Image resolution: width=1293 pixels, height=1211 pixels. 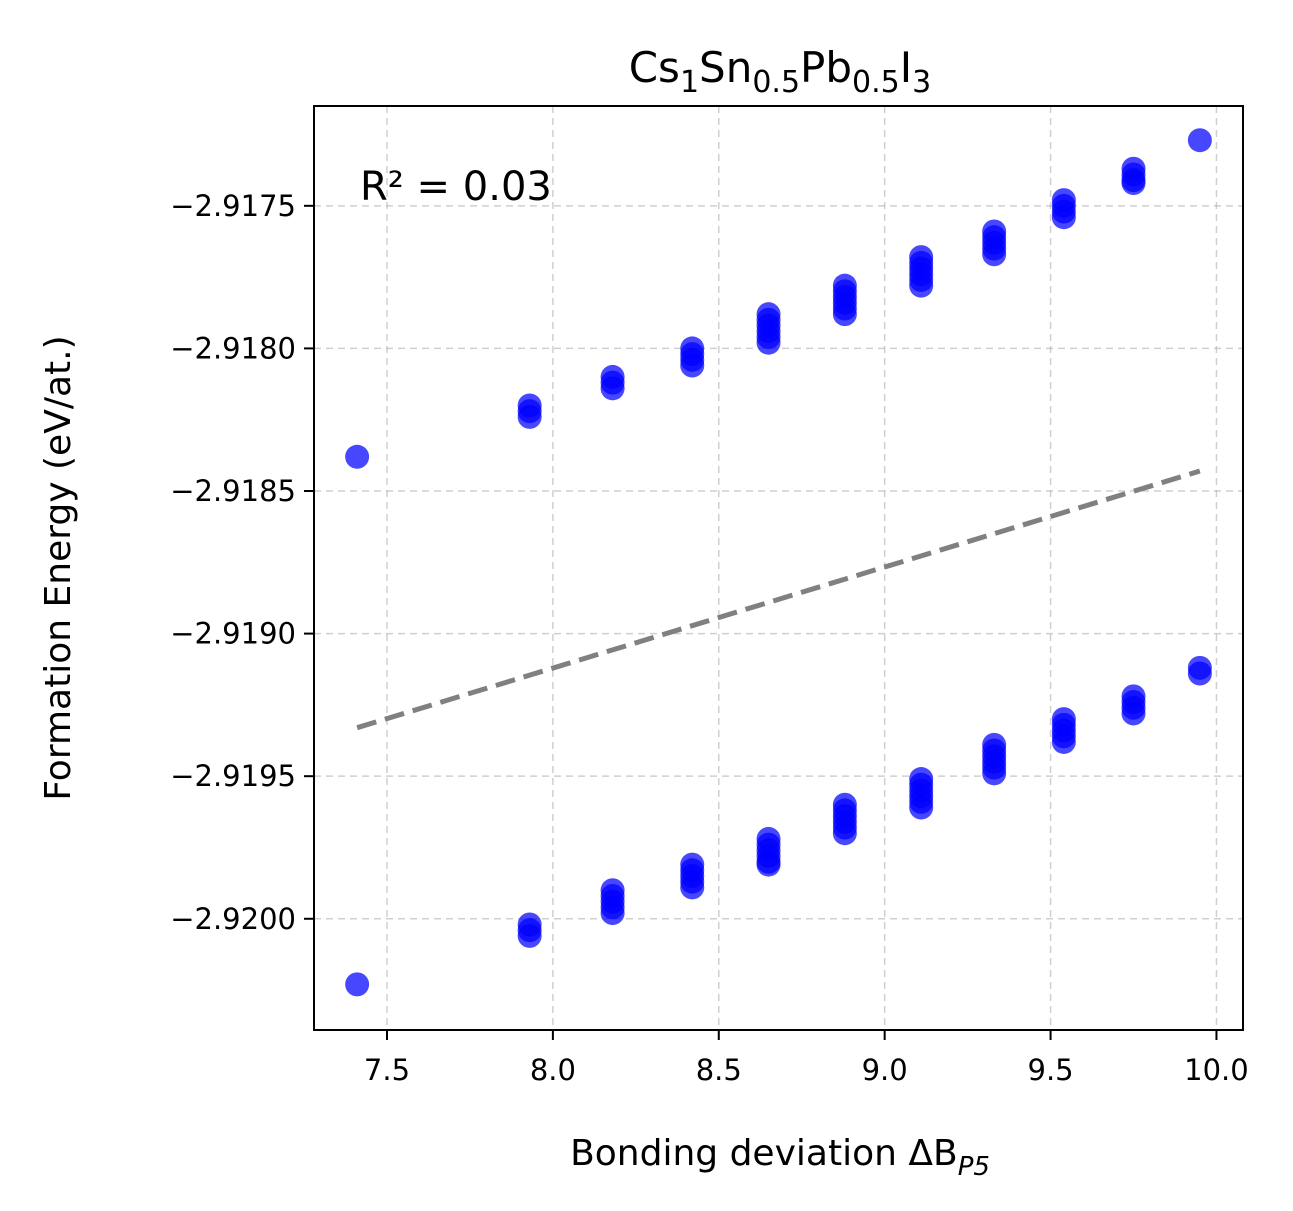 What do you see at coordinates (921, 82) in the screenshot?
I see `title-subscript-3: 3` at bounding box center [921, 82].